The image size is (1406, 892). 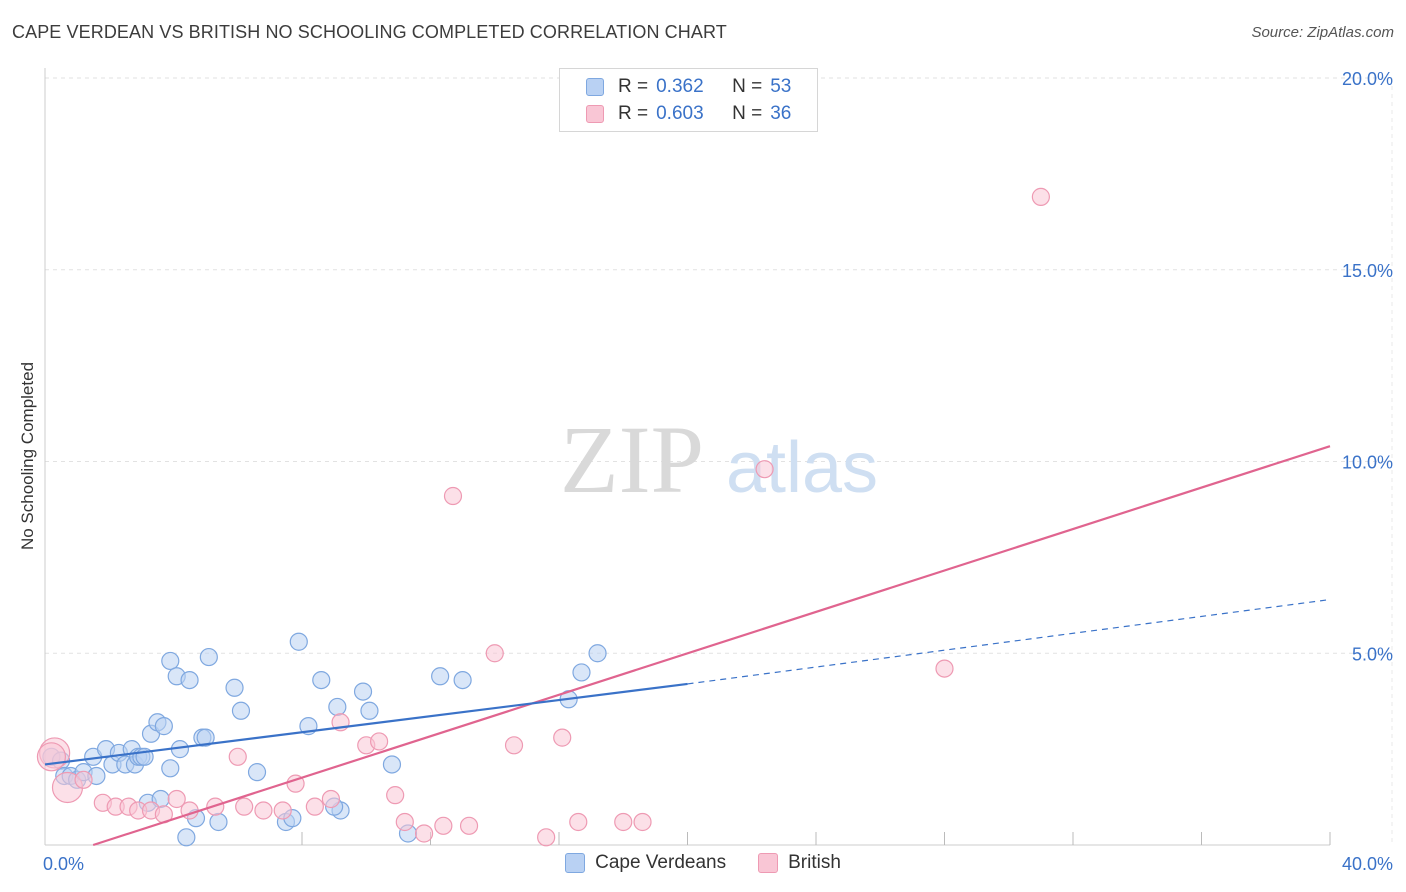 I want to click on british-swatch, so click(x=595, y=114).